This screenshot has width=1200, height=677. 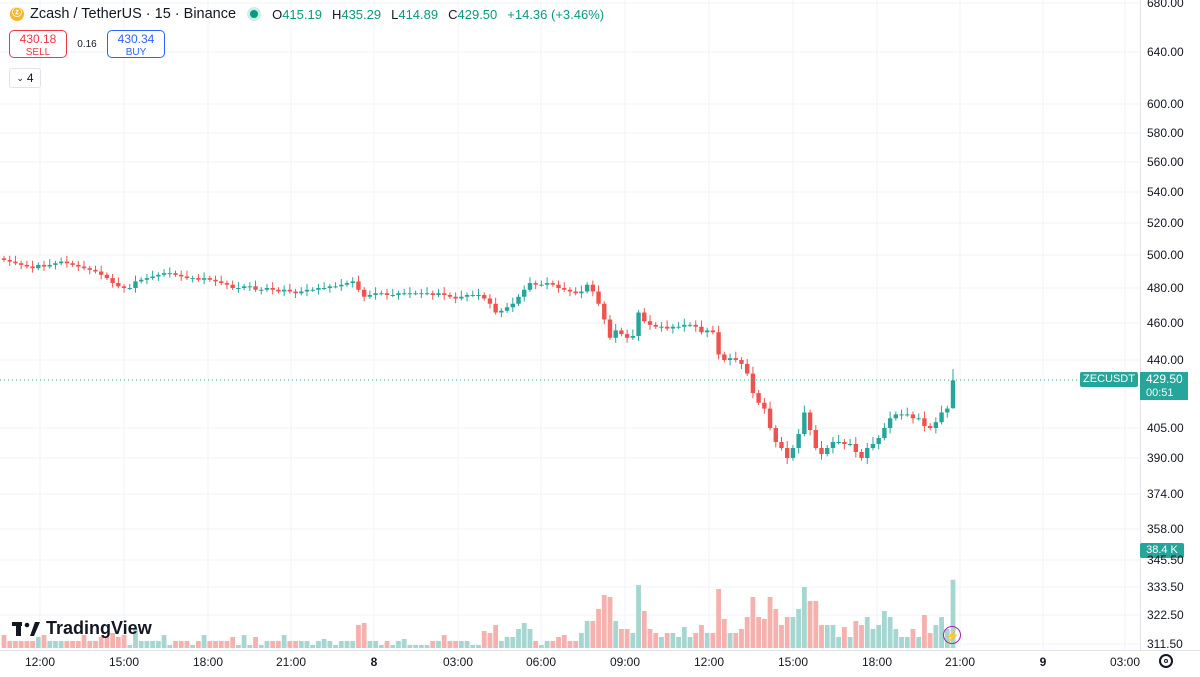 What do you see at coordinates (82, 628) in the screenshot?
I see `tradingview-logo: TradingView` at bounding box center [82, 628].